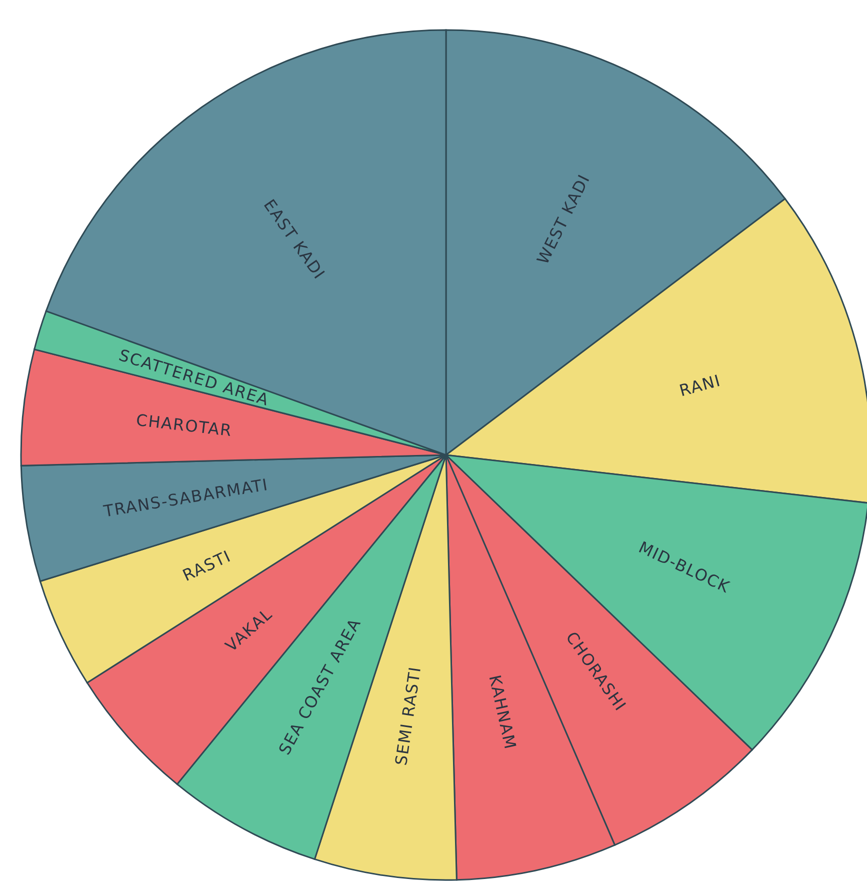 The height and width of the screenshot is (881, 867). I want to click on slice-label: RANI, so click(700, 385).